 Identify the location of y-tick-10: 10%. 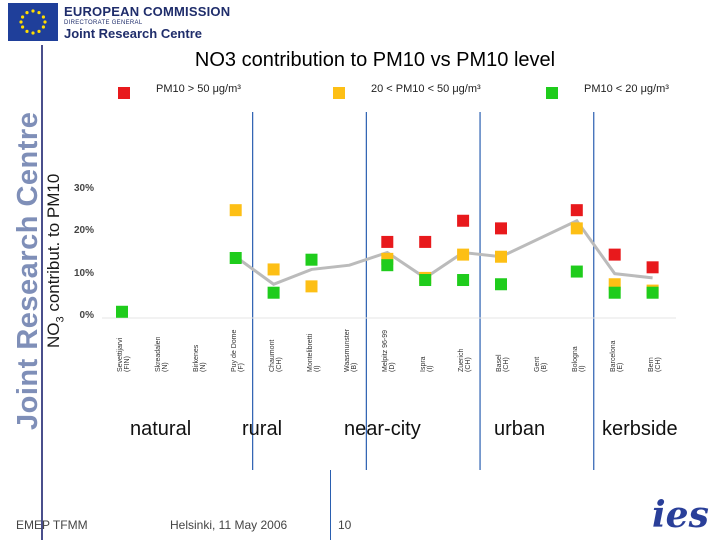
(83, 273).